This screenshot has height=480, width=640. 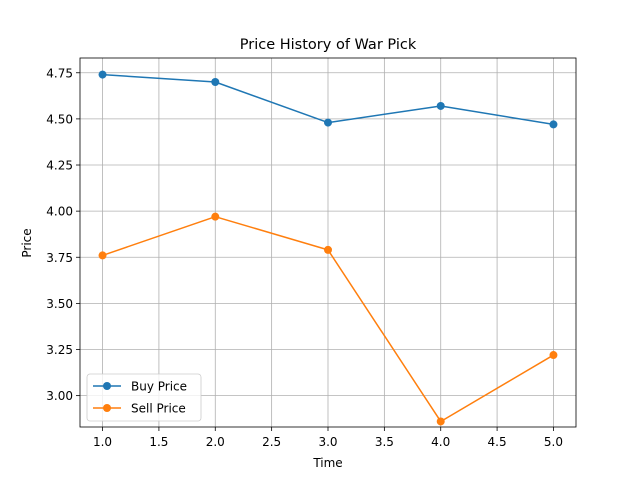 I want to click on y-tick-label: 4.75, so click(x=59, y=73).